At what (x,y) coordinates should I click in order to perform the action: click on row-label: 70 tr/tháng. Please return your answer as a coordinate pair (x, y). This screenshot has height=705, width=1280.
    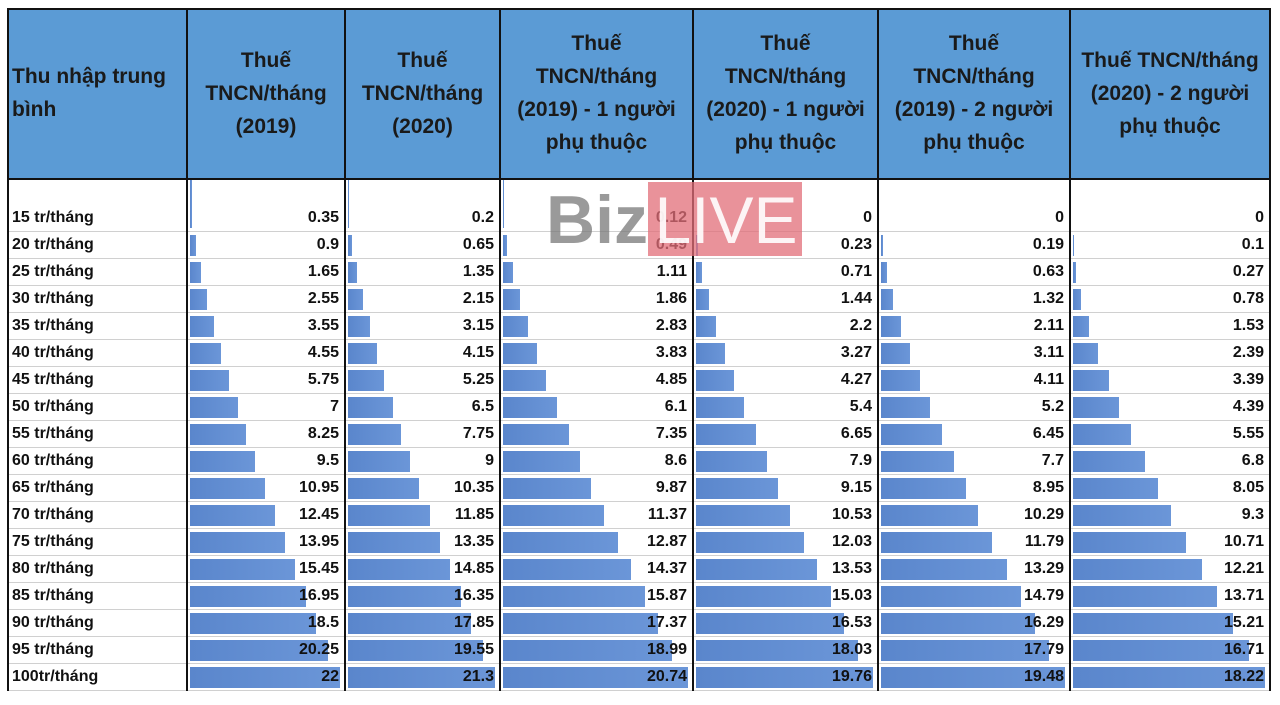
    Looking at the image, I should click on (53, 514).